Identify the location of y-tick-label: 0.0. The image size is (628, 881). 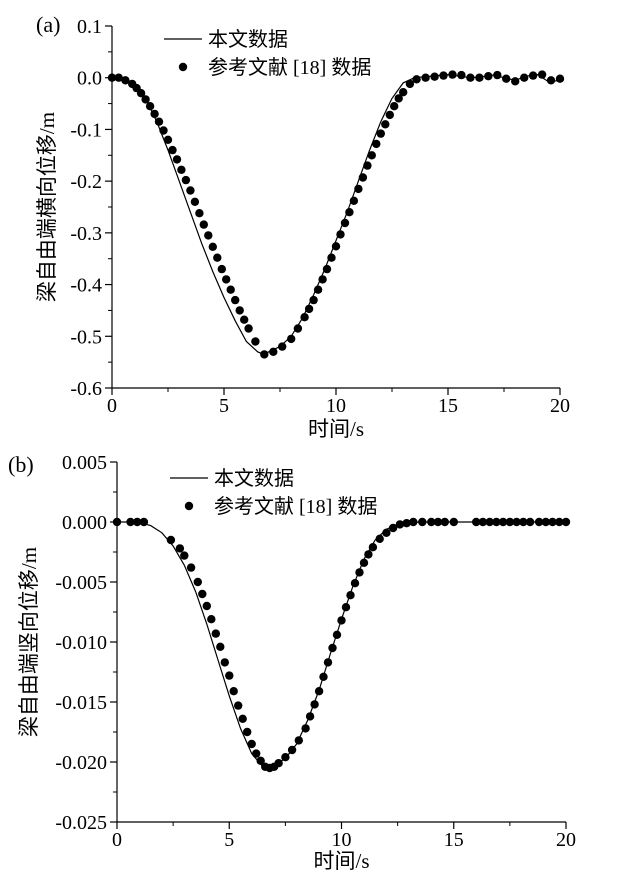
(89, 79).